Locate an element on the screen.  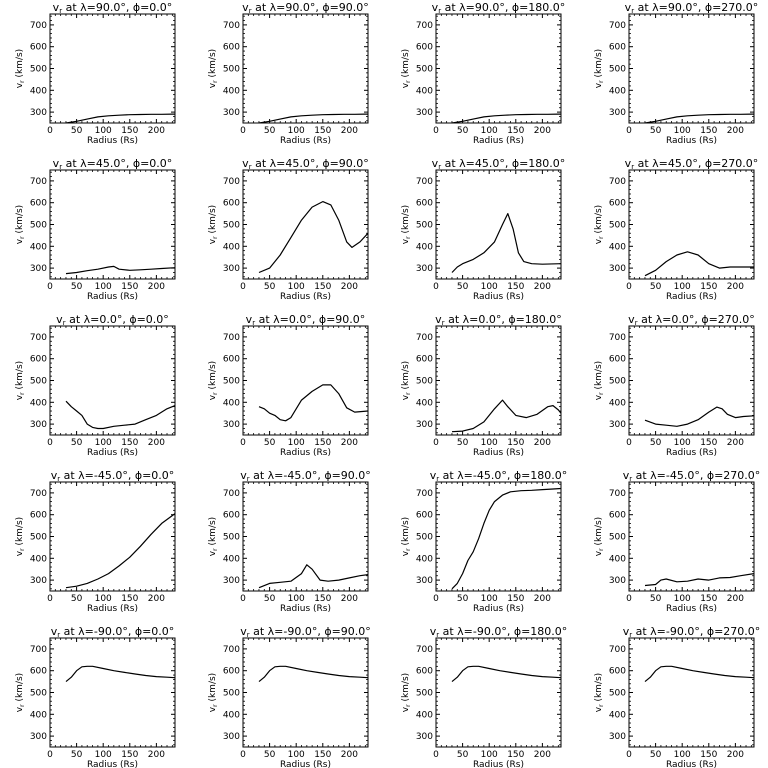
subplot-title: vr at λ=-45.0°, ϕ=180.0° is located at coordinates (499, 476).